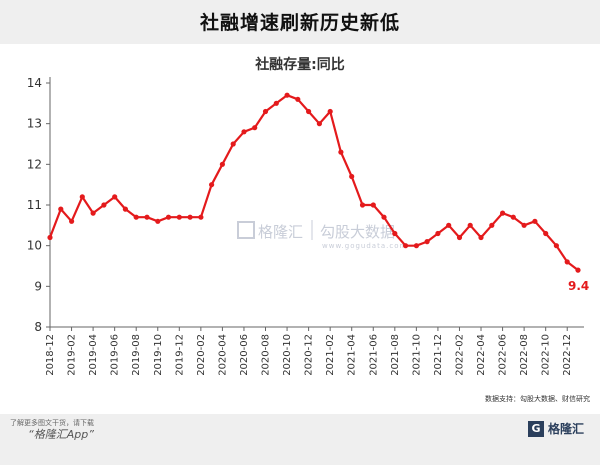 This screenshot has width=600, height=465. Describe the element at coordinates (93, 355) in the screenshot. I see `x-tick-label: 2019-04` at that location.